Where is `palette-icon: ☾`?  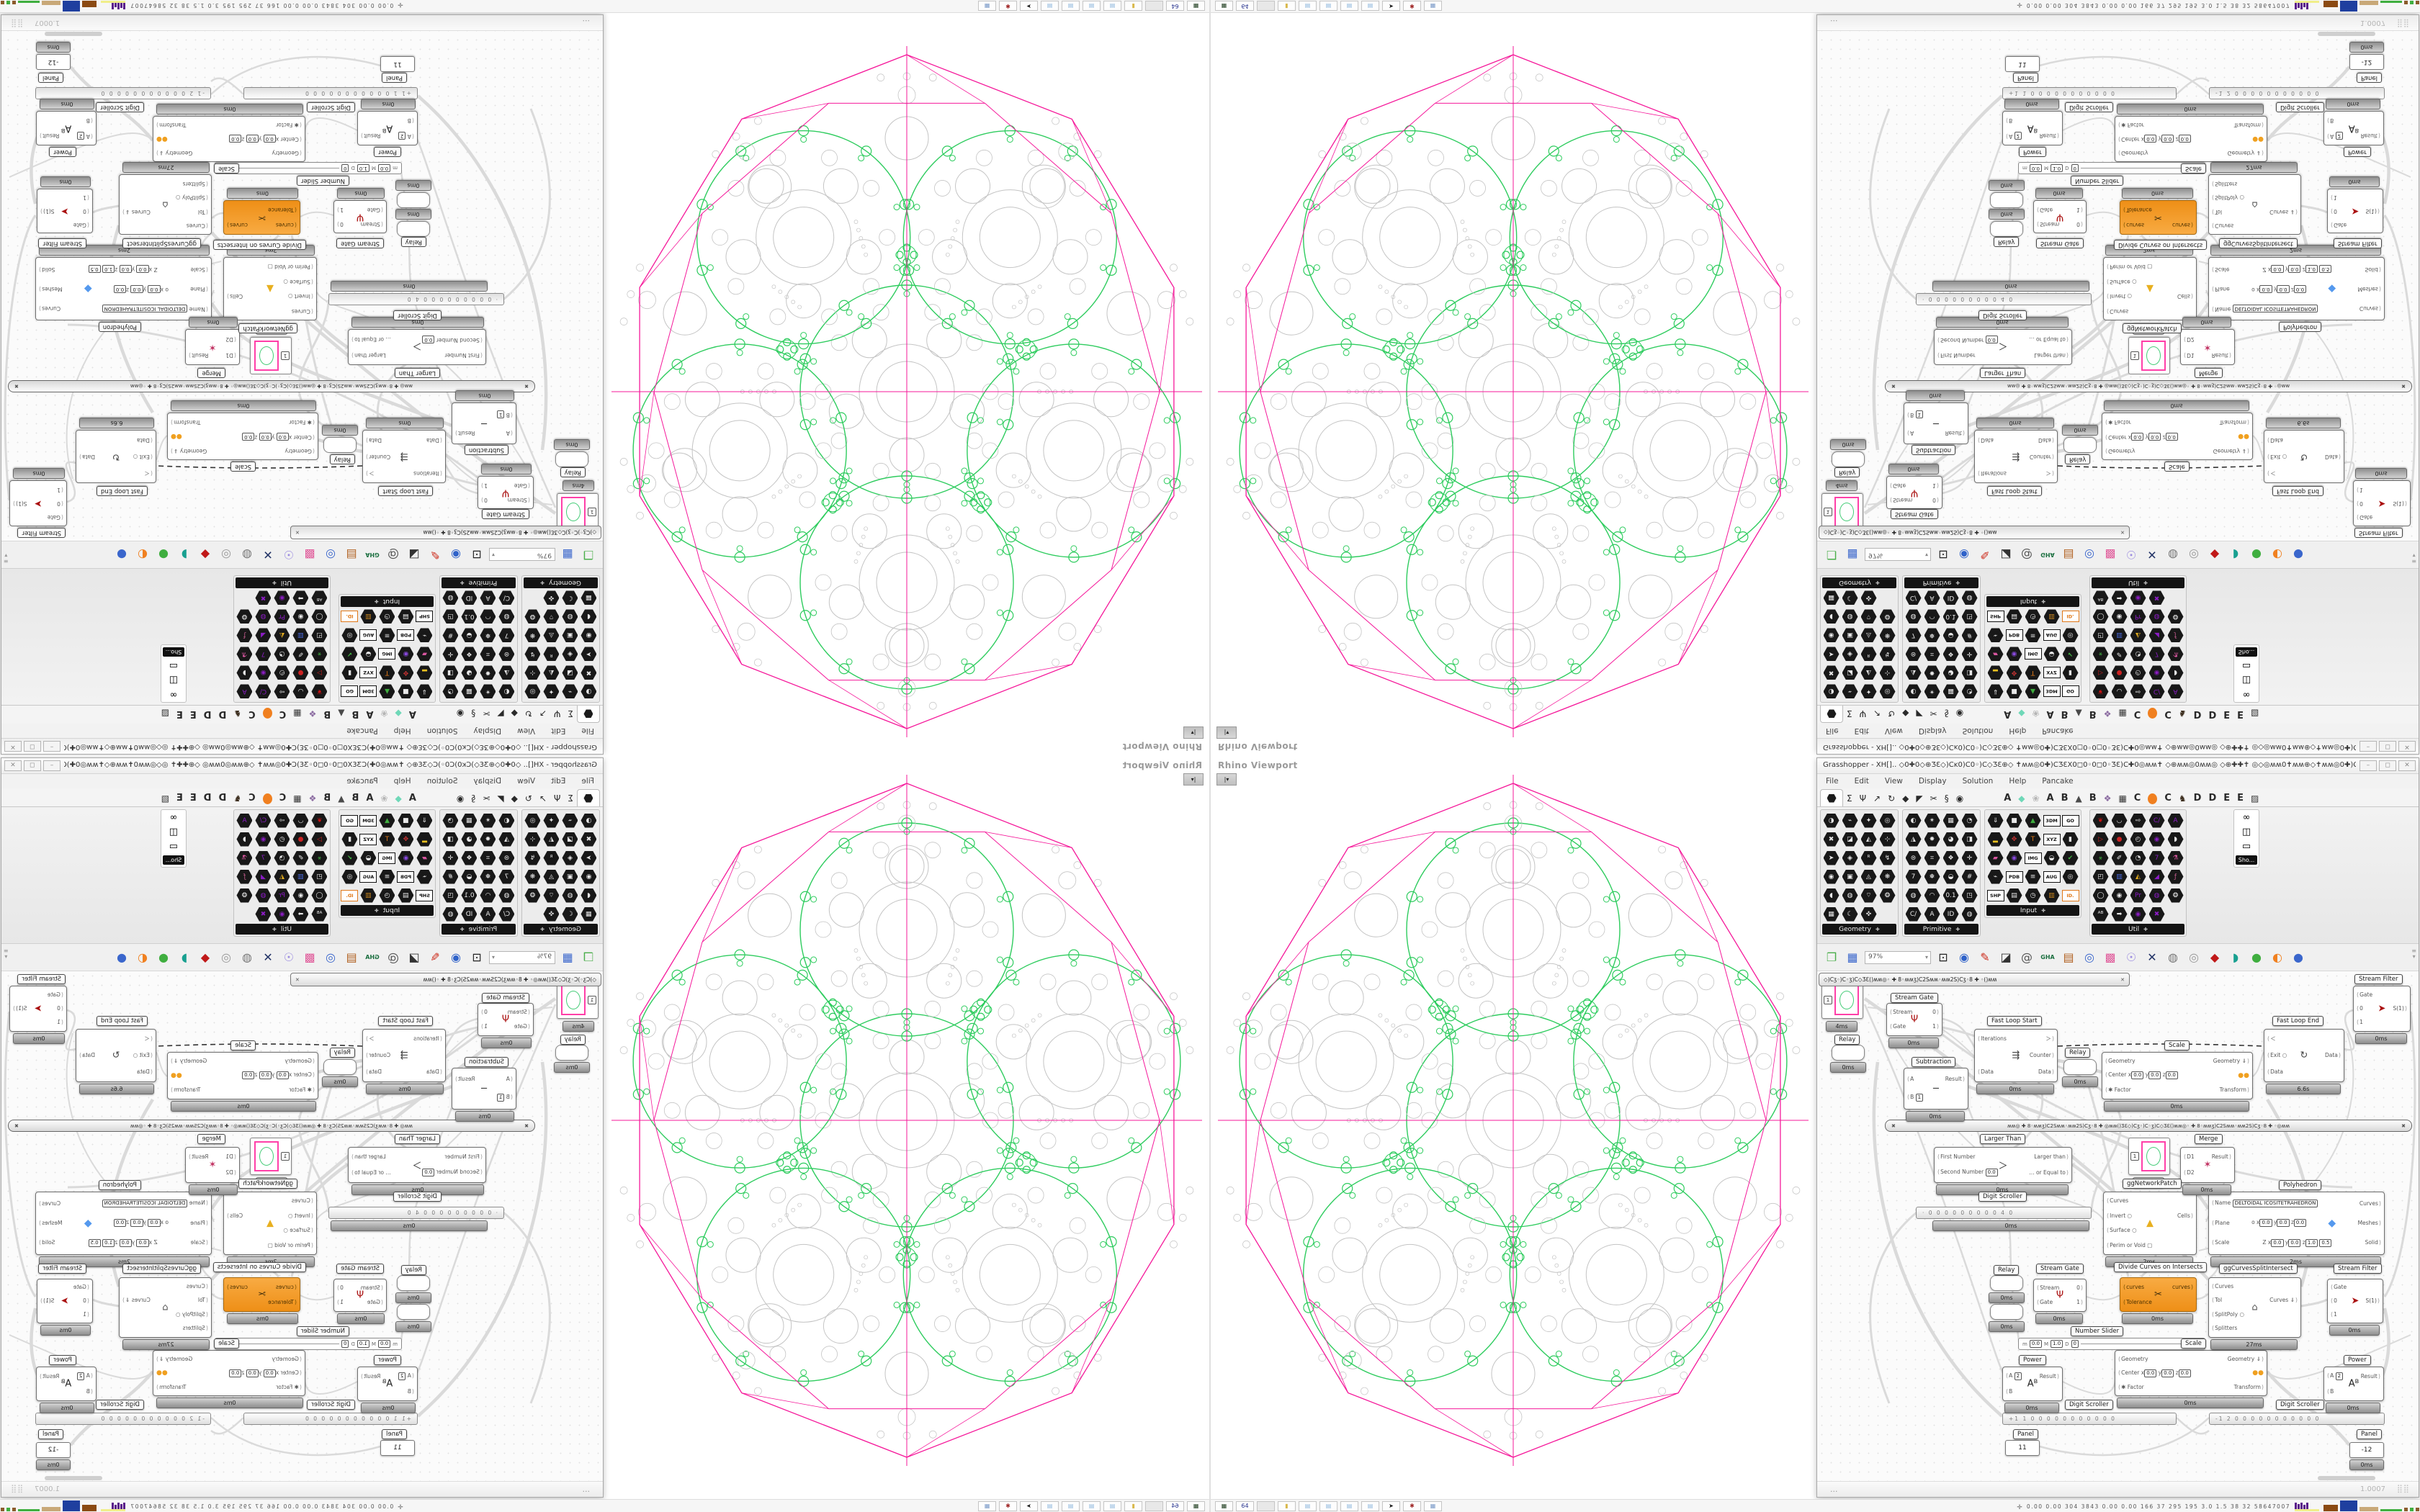 palette-icon: ☾ is located at coordinates (570, 914).